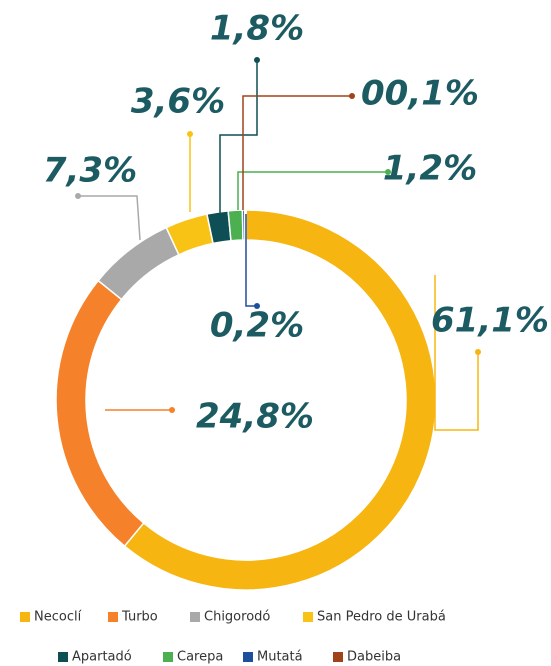 Image resolution: width=551 pixels, height=666 pixels. I want to click on value-label: 1,8%, so click(257, 29).